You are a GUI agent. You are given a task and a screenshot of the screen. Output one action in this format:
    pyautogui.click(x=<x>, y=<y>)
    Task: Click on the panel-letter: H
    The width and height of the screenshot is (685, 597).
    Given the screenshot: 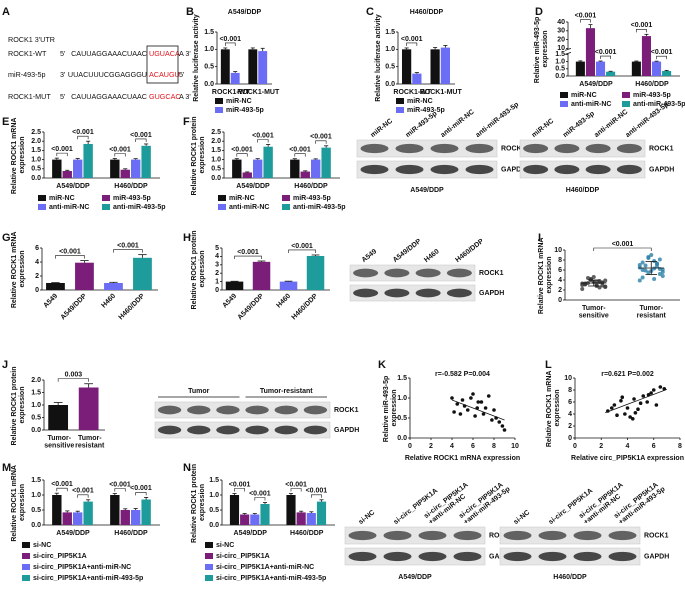 What is the action you would take?
    pyautogui.click(x=187, y=238)
    